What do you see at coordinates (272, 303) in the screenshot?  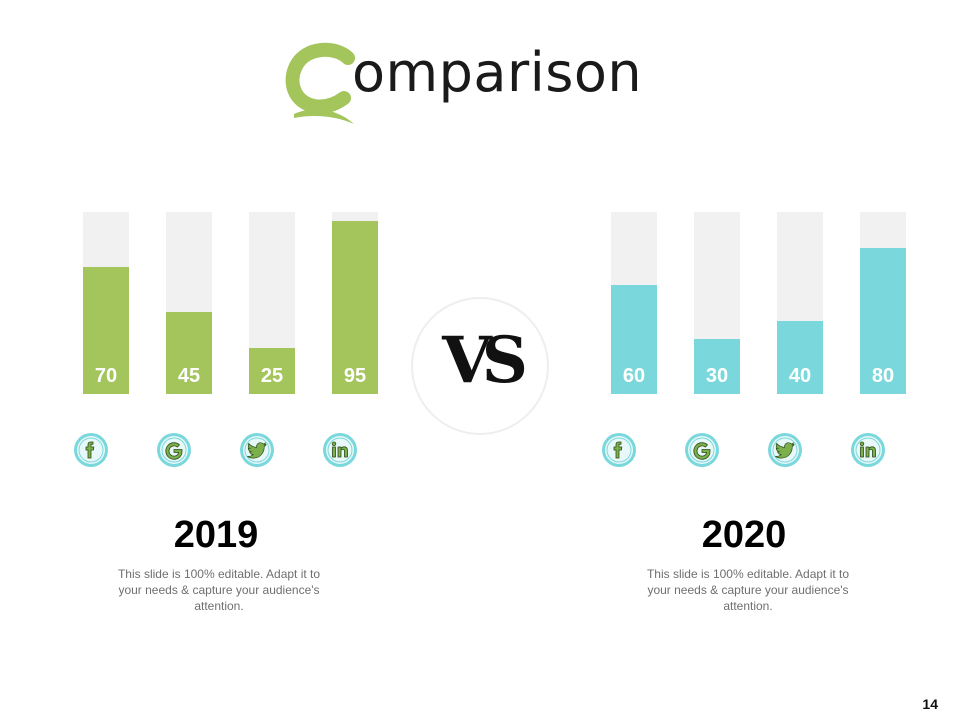 I see `bar-track-twitter: 25` at bounding box center [272, 303].